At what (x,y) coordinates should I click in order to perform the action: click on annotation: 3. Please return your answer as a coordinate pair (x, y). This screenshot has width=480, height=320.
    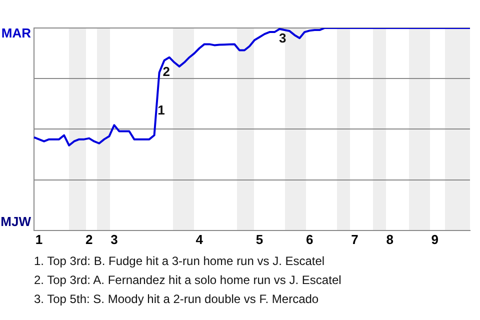
    Looking at the image, I should click on (282, 38).